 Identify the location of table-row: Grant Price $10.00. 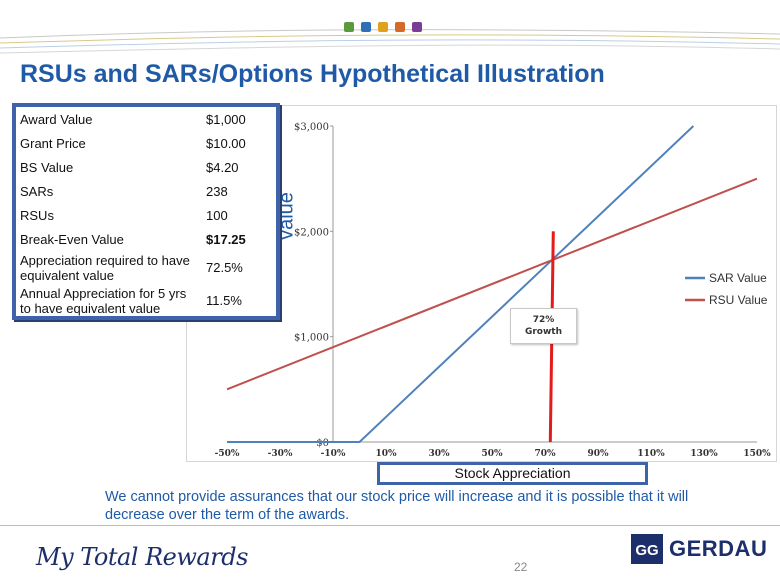
(146, 143).